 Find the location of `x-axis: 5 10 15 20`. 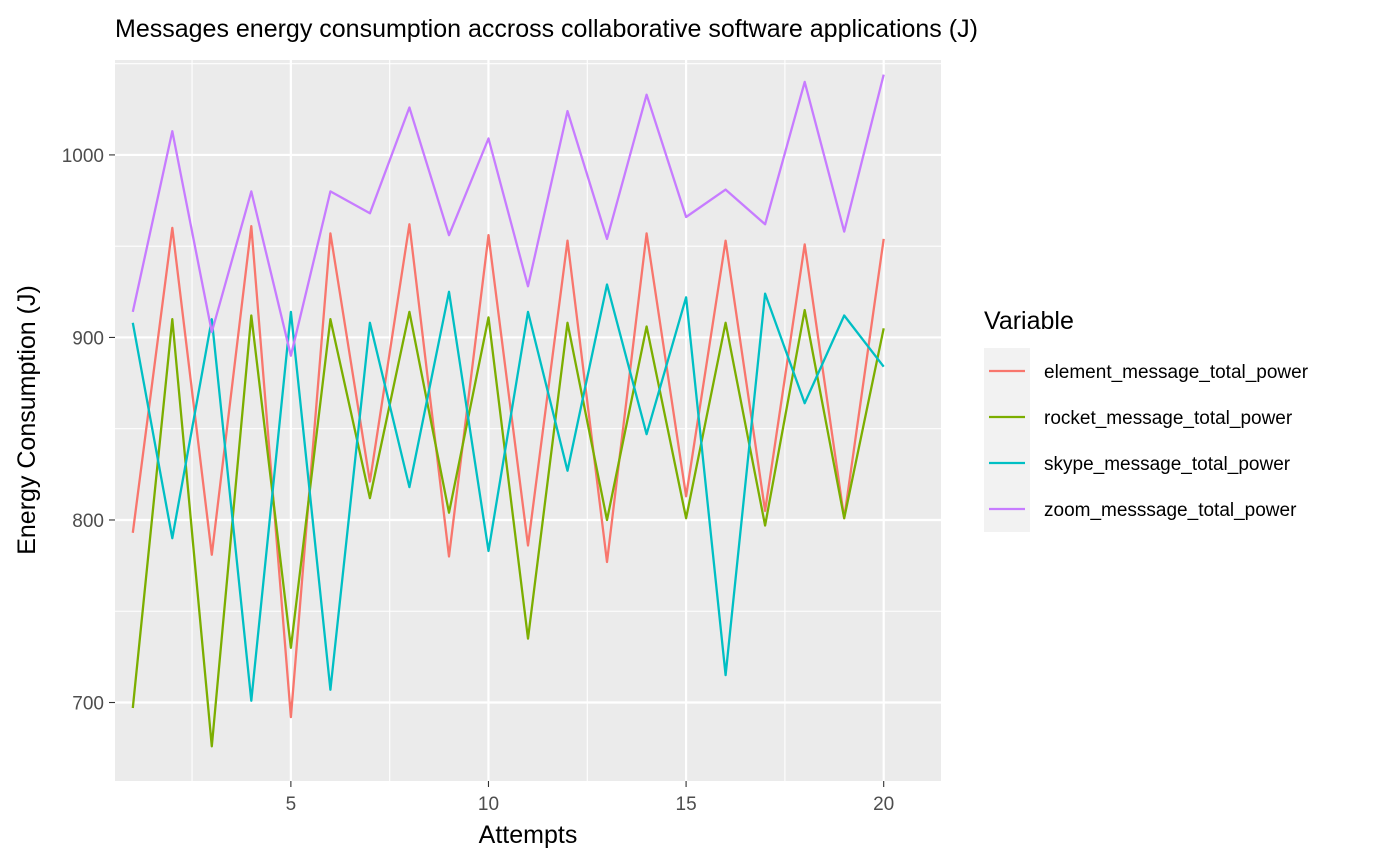

x-axis: 5 10 15 20 is located at coordinates (590, 798).